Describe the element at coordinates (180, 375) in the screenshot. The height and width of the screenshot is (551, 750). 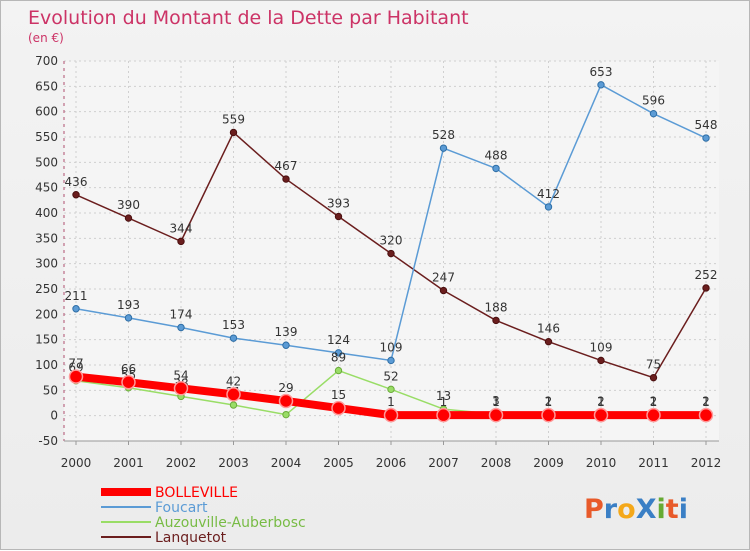
I see `data-label: 54` at that location.